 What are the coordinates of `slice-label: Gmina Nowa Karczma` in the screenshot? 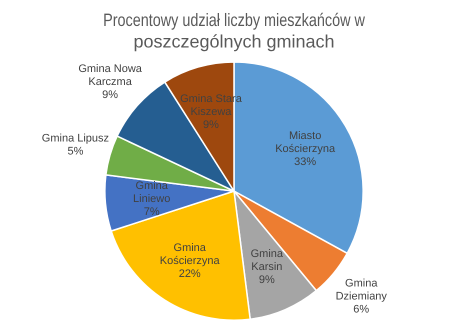 It's located at (110, 75).